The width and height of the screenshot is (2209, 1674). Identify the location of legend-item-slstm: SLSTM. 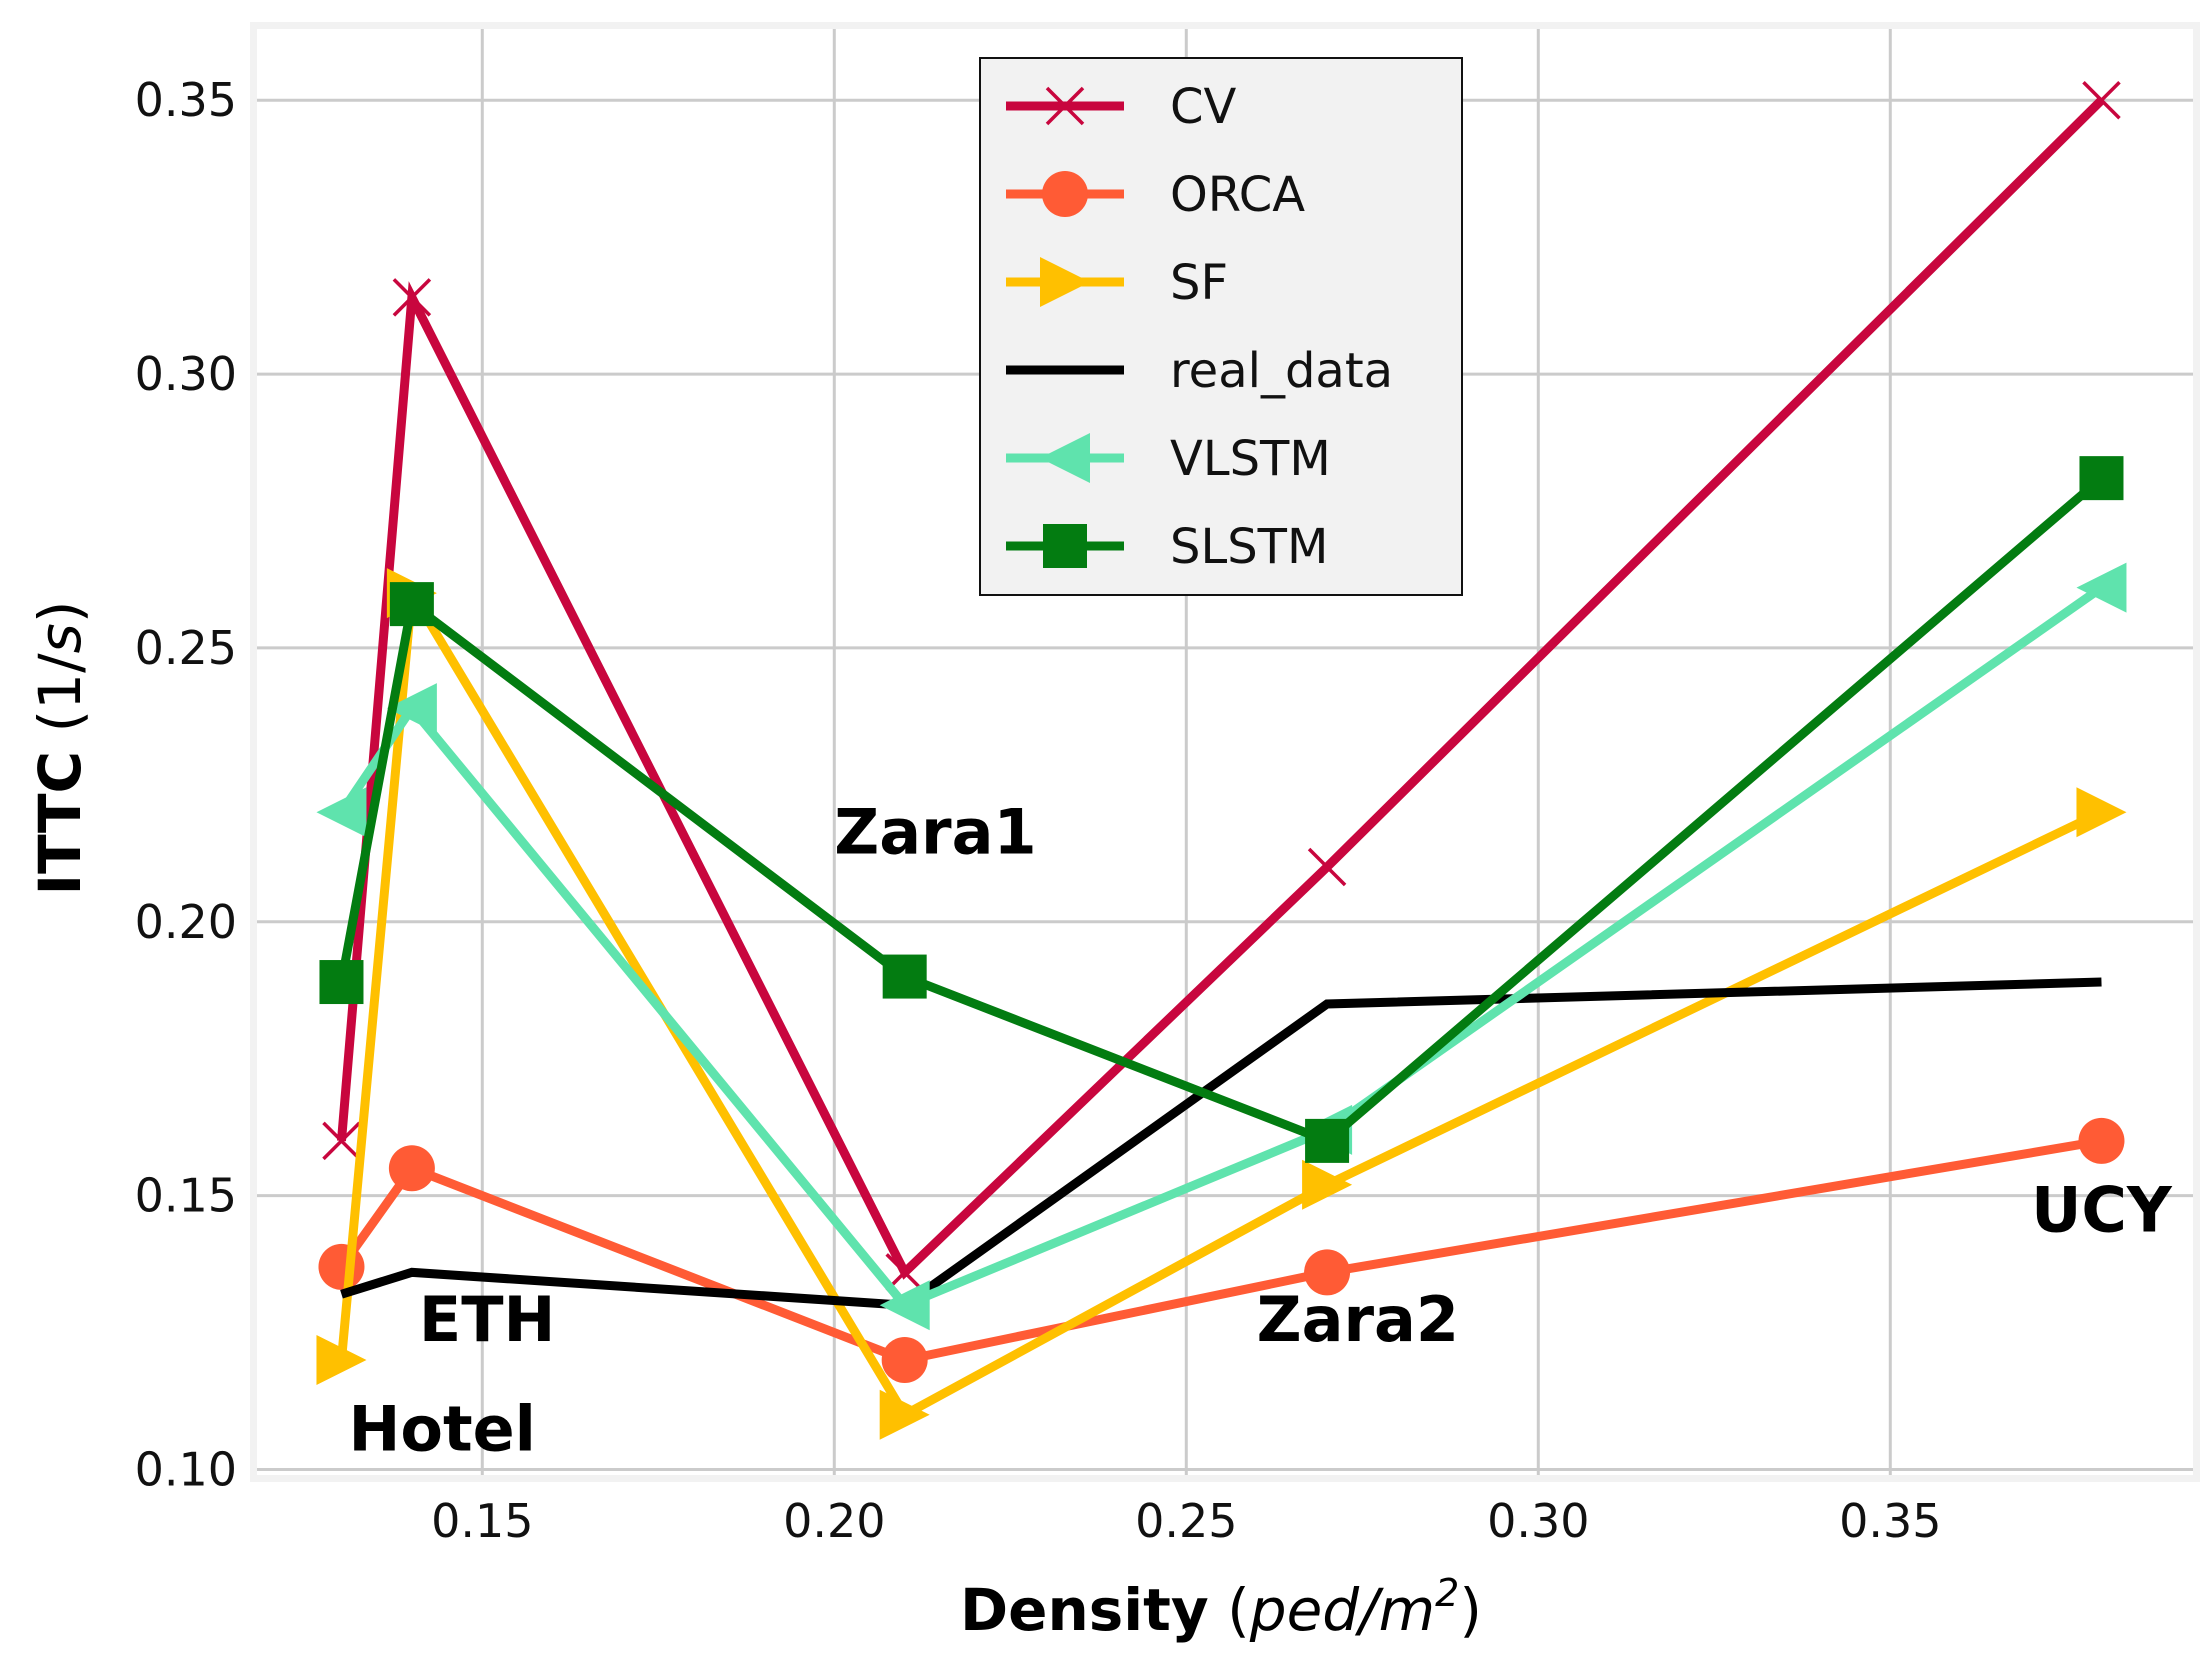
(1167, 547).